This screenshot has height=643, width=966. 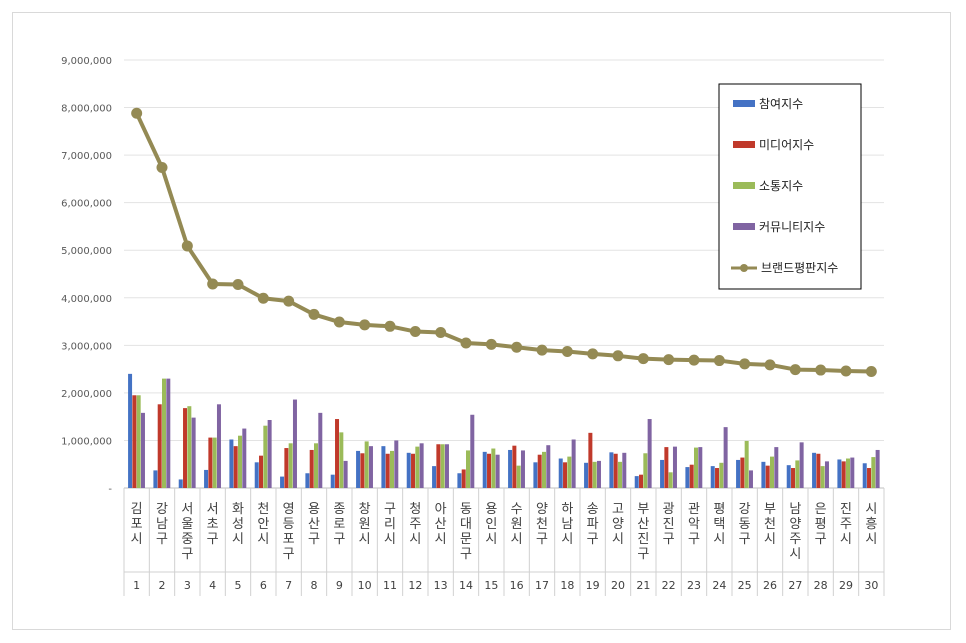 I want to click on rank-label: 26, so click(x=770, y=585).